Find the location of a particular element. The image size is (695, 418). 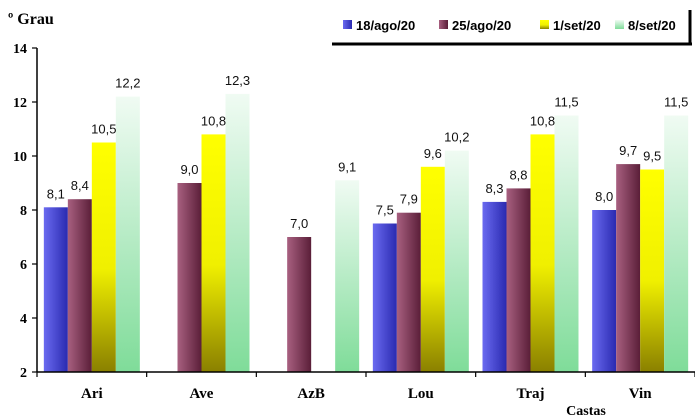

data-label: 9,0 is located at coordinates (189, 169).